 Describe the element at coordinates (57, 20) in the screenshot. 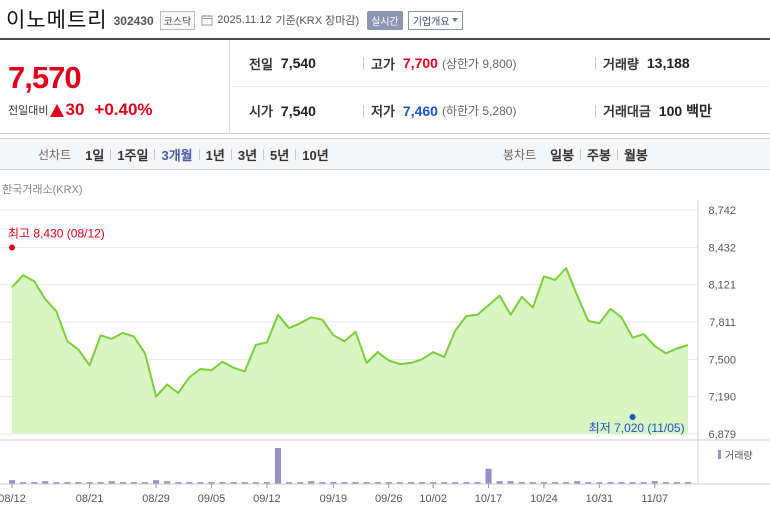

I see `stock-name: 이노메트리` at that location.